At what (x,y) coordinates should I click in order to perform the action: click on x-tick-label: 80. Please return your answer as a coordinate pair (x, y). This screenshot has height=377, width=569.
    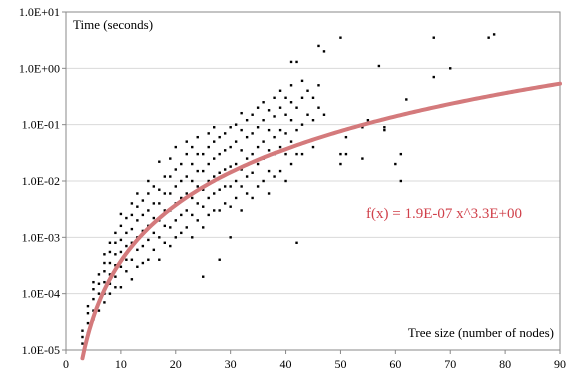
    Looking at the image, I should click on (505, 364).